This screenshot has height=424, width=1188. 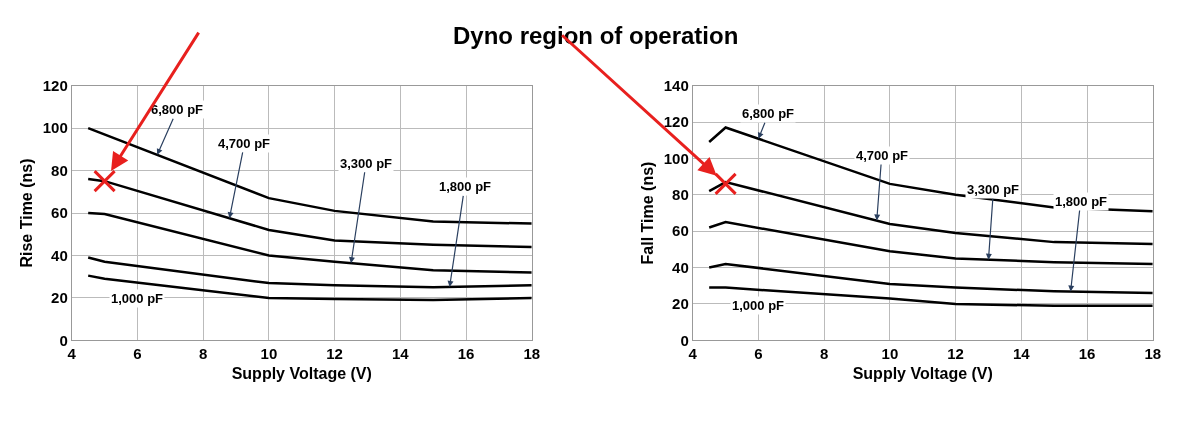 What do you see at coordinates (177, 109) in the screenshot?
I see `text: 6,800 pF` at bounding box center [177, 109].